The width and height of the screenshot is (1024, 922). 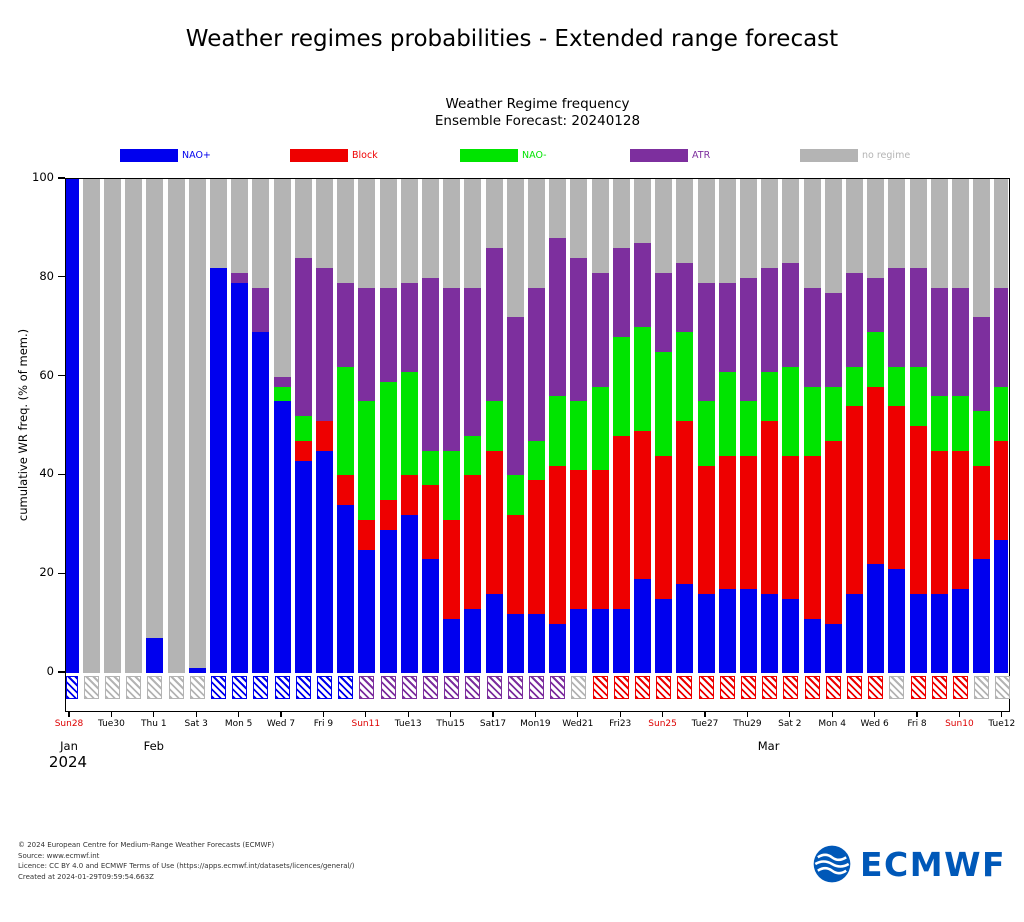 I want to click on y-axis-title: cumulative WR freq. (% of mem.), so click(x=23, y=425).